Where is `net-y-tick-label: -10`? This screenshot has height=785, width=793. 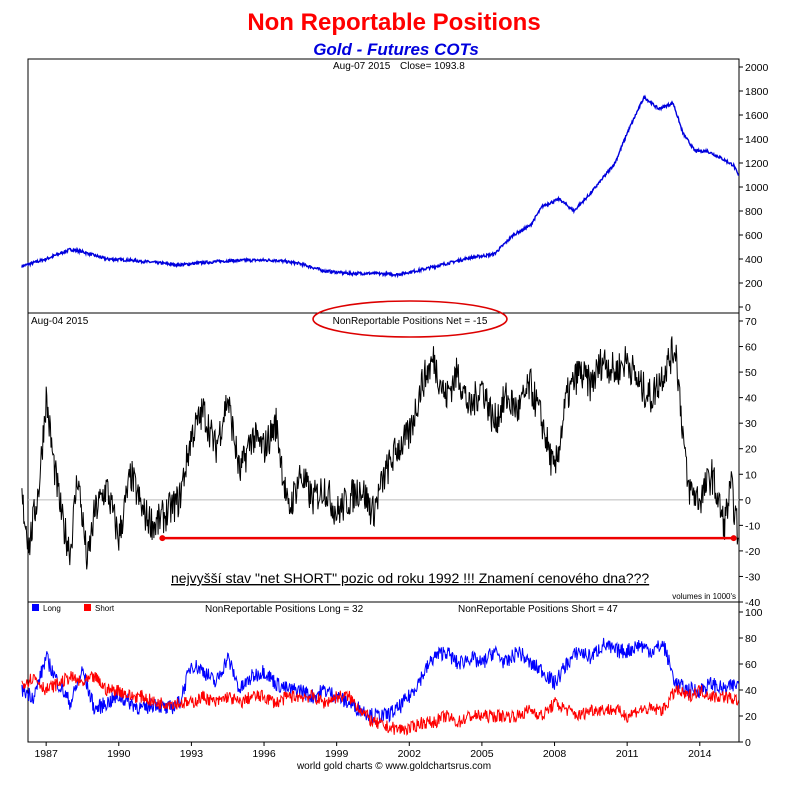
net-y-tick-label: -10 is located at coordinates (752, 526).